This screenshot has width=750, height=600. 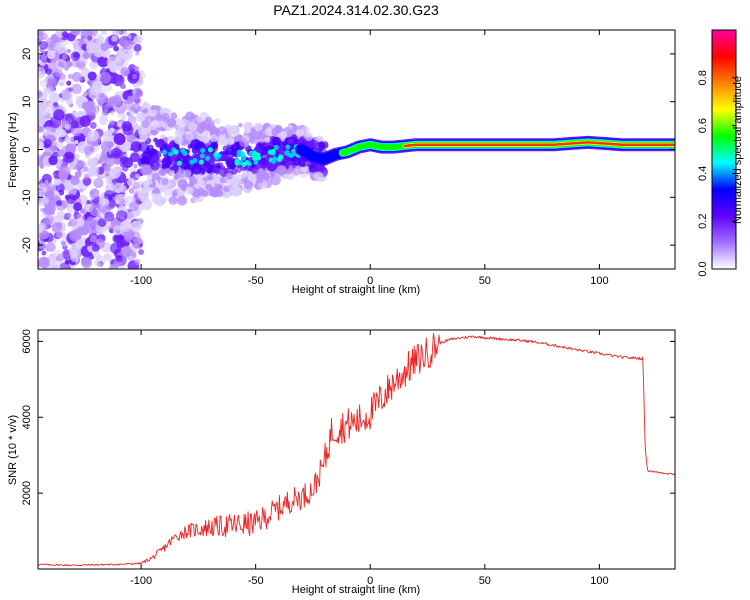 I want to click on snr-x-label: Height of straight line (km), so click(x=356, y=590).